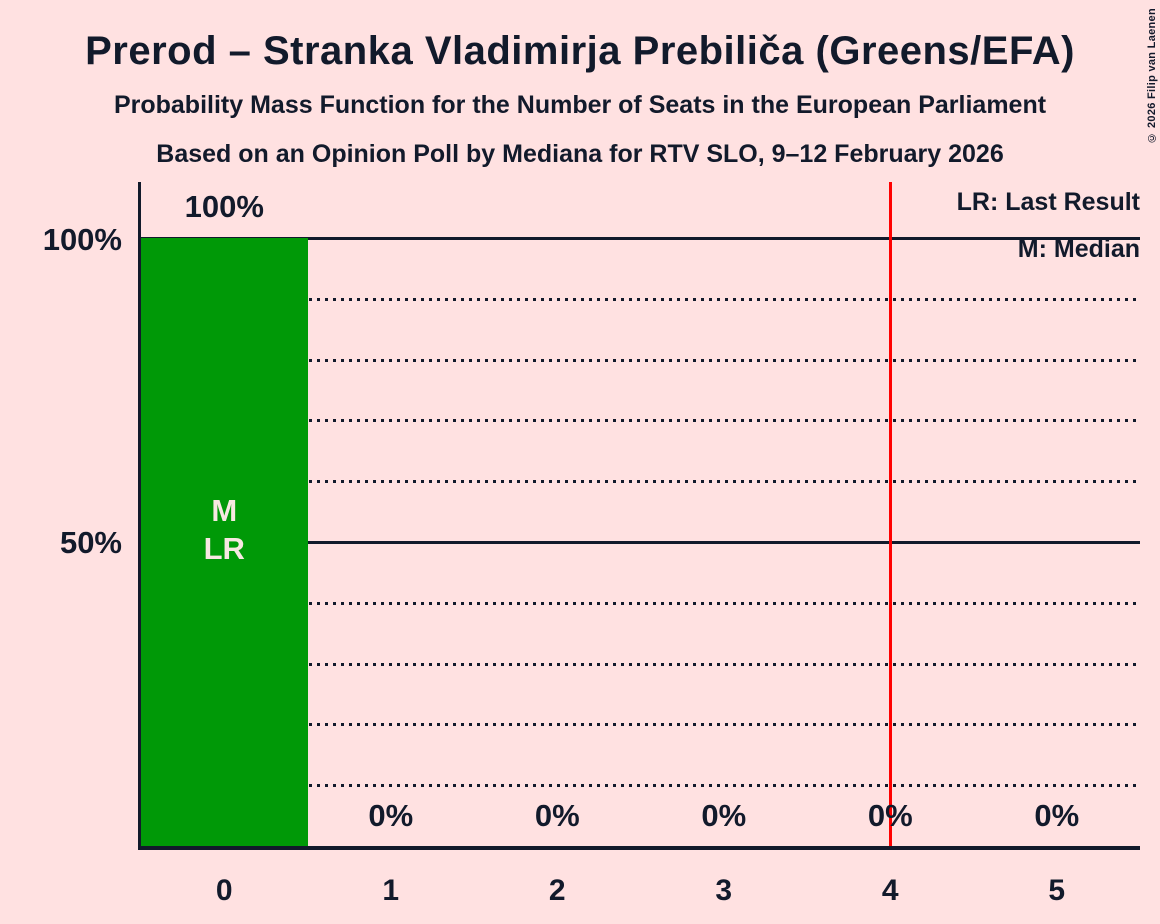 This screenshot has height=924, width=1160. I want to click on bar-value-label-4: 0%, so click(890, 815).